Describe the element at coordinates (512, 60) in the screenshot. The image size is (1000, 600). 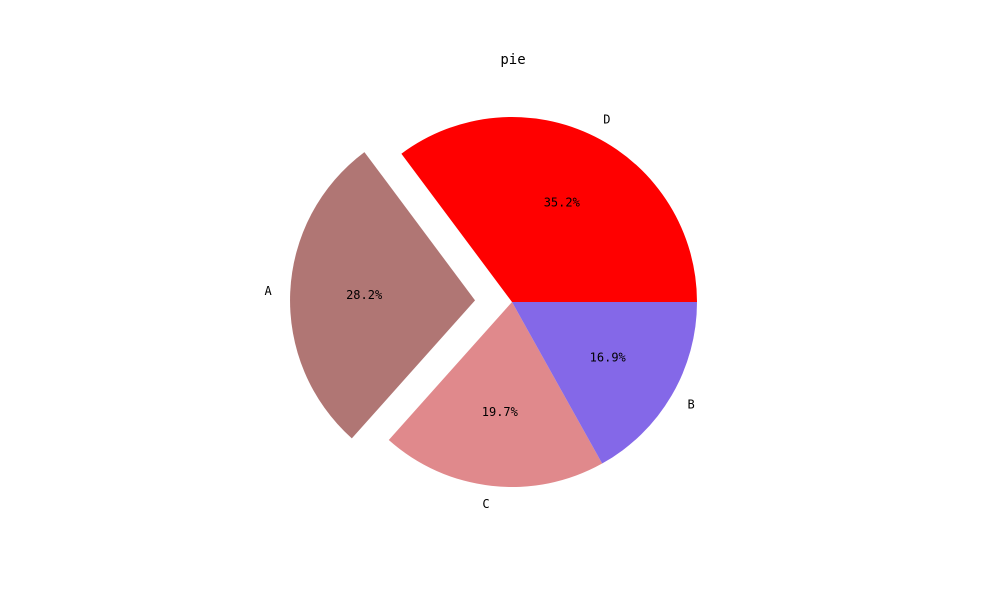
I see `chart-title: pie` at that location.